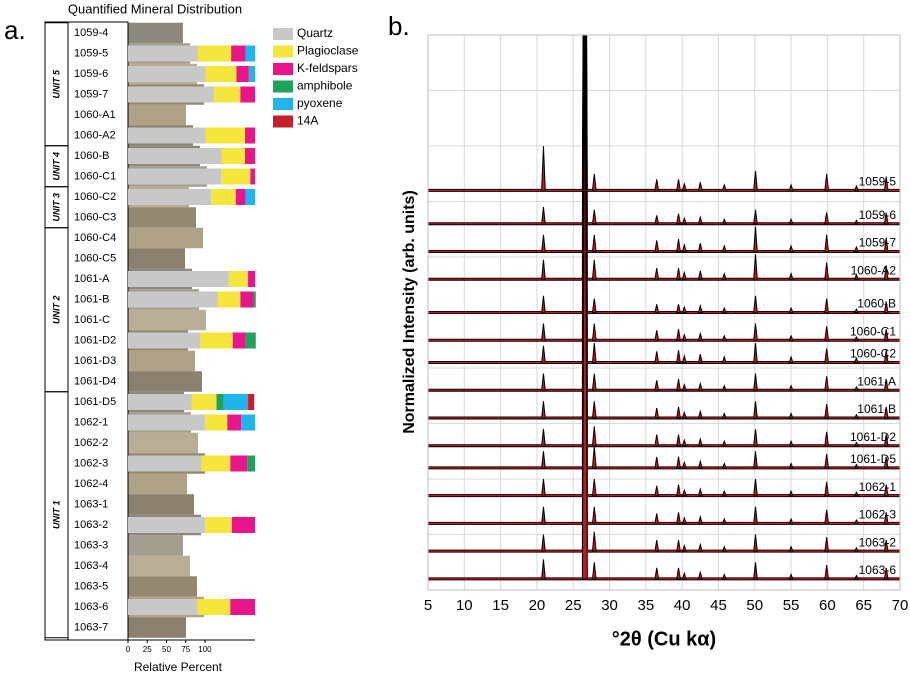 Image resolution: width=910 pixels, height=676 pixels. I want to click on category-label: 1063-3, so click(91, 545).